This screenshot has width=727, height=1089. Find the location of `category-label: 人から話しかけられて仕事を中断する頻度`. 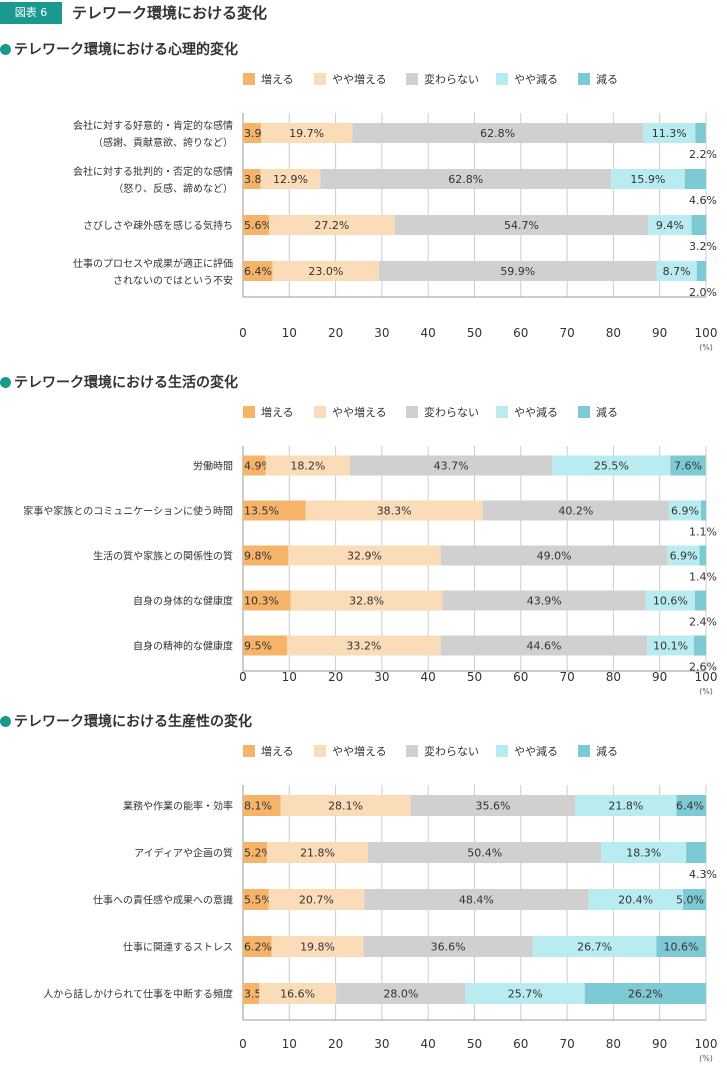

category-label: 人から話しかけられて仕事を中断する頻度 is located at coordinates (138, 994).